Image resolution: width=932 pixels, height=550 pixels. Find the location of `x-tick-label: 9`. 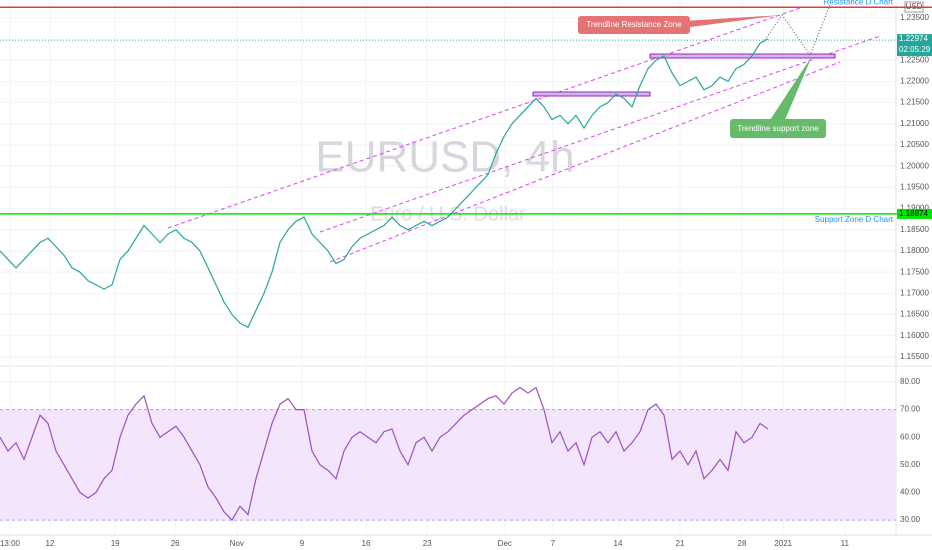

x-tick-label: 9 is located at coordinates (302, 543).